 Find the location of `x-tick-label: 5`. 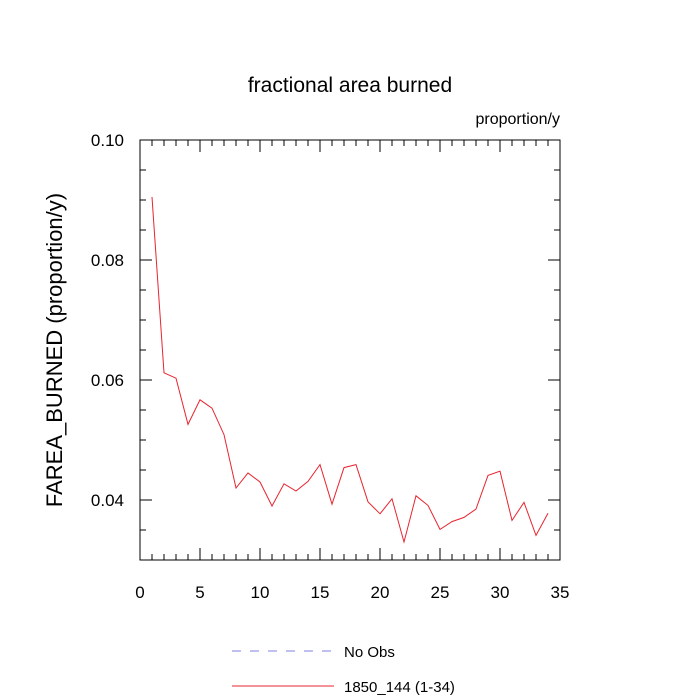

x-tick-label: 5 is located at coordinates (199, 592).